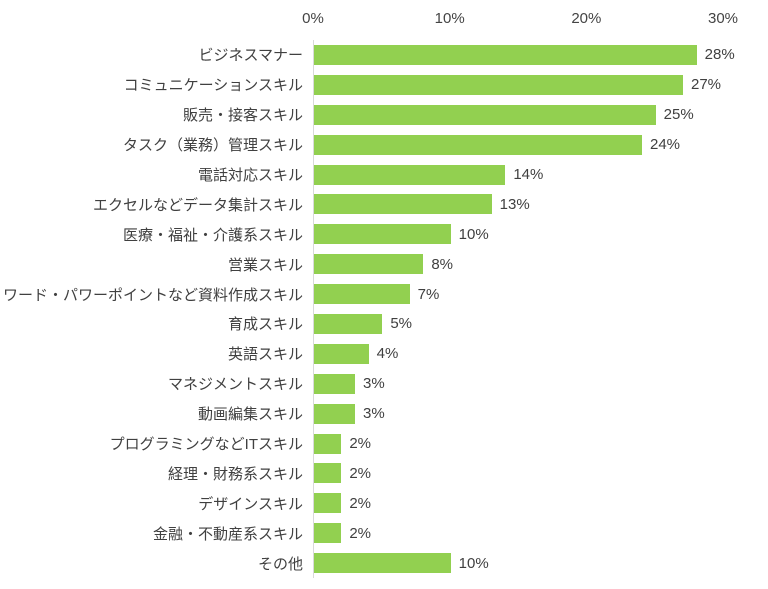 The width and height of the screenshot is (768, 589). What do you see at coordinates (250, 504) in the screenshot?
I see `category-label: デザインスキル` at bounding box center [250, 504].